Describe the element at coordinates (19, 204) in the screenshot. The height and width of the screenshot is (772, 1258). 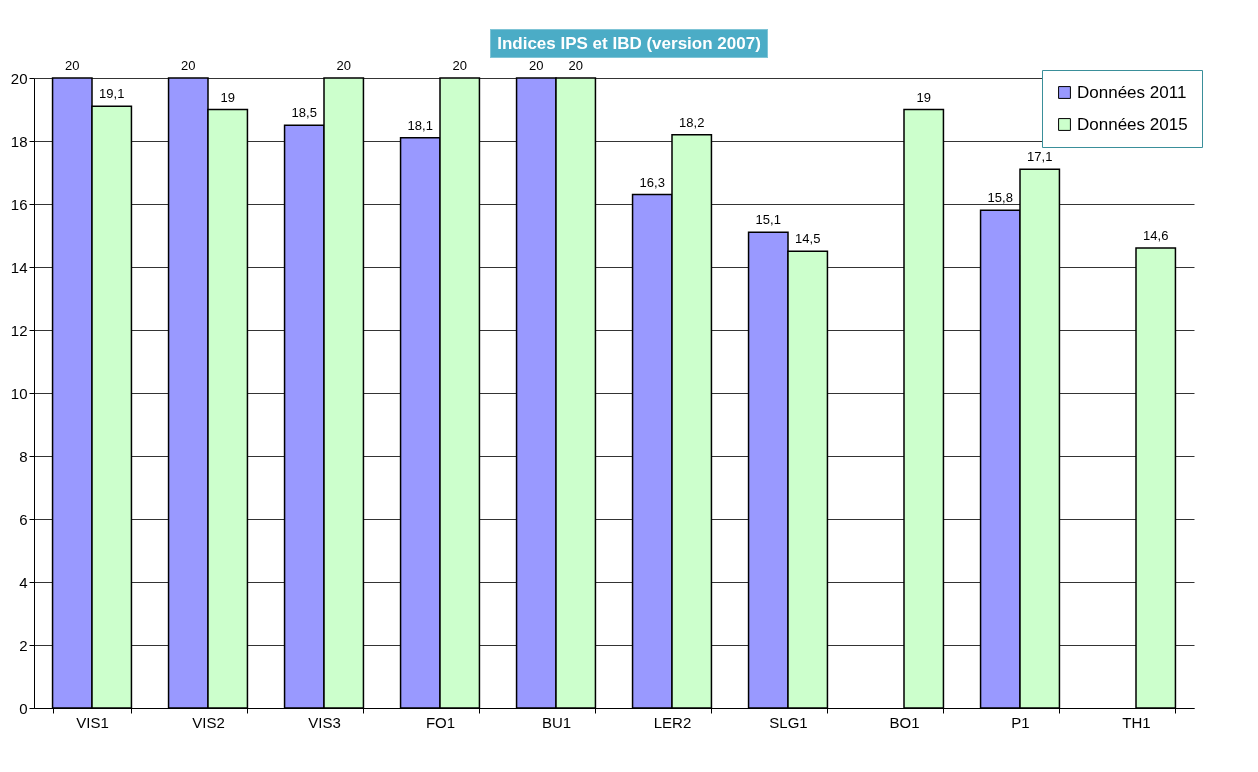
I see `y-tick-label: 16` at that location.